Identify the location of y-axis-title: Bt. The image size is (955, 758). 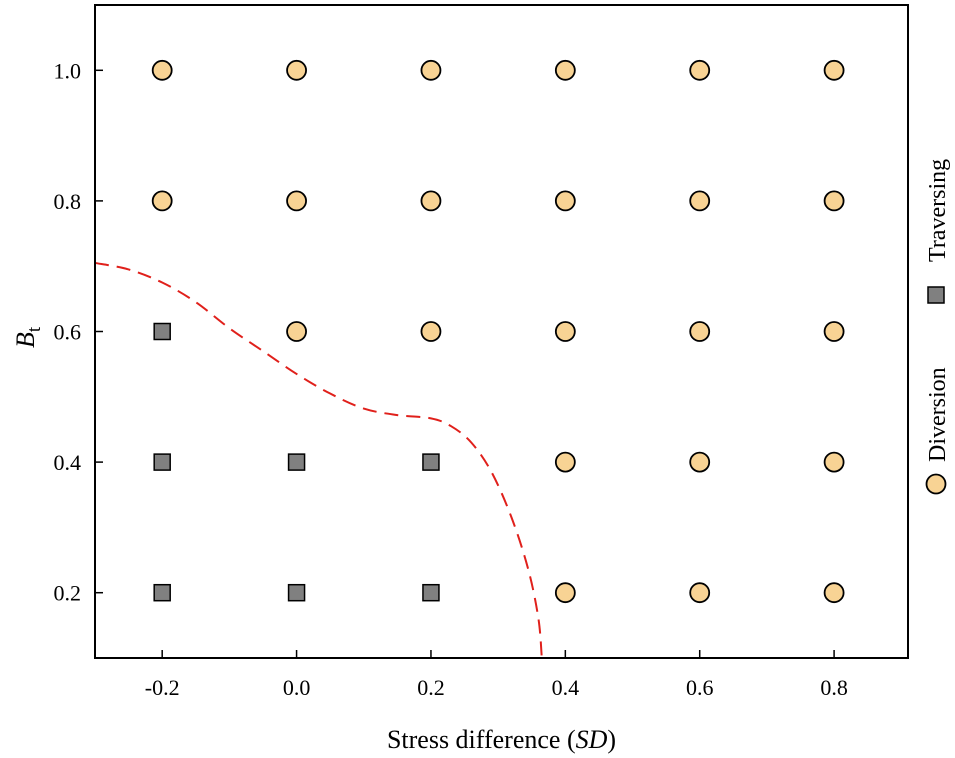
(28, 337).